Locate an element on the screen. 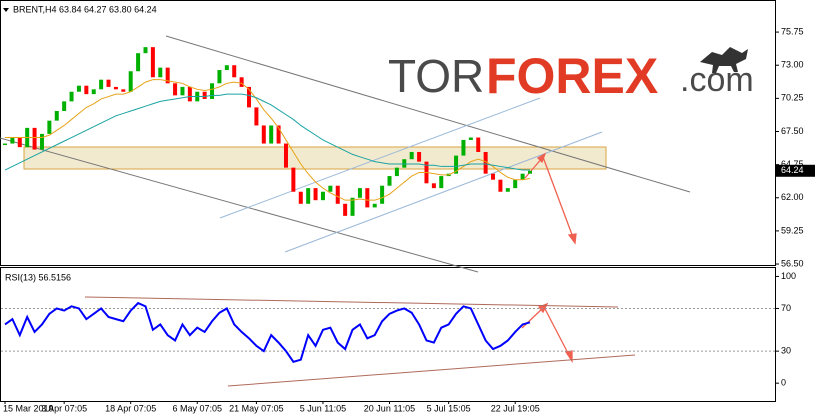  y-tick-label: 70 is located at coordinates (786, 308).